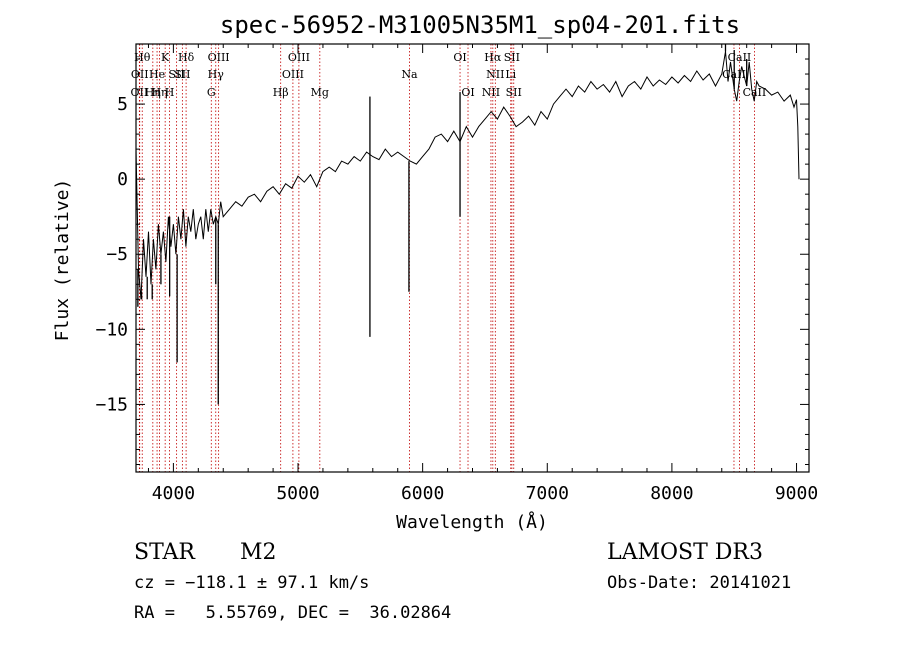  What do you see at coordinates (258, 552) in the screenshot?
I see `star-subclass-label: M2` at bounding box center [258, 552].